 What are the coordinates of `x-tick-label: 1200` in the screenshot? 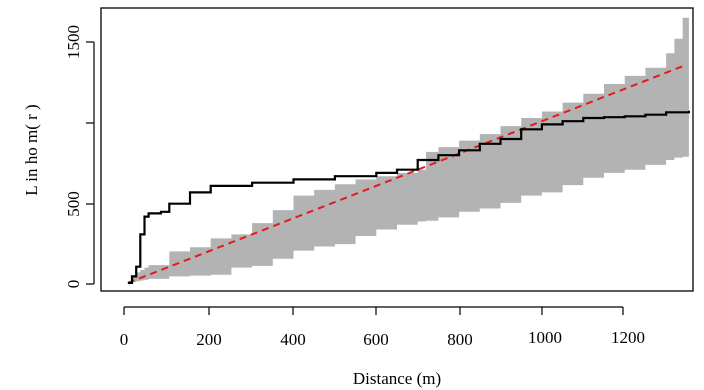 It's located at (628, 337).